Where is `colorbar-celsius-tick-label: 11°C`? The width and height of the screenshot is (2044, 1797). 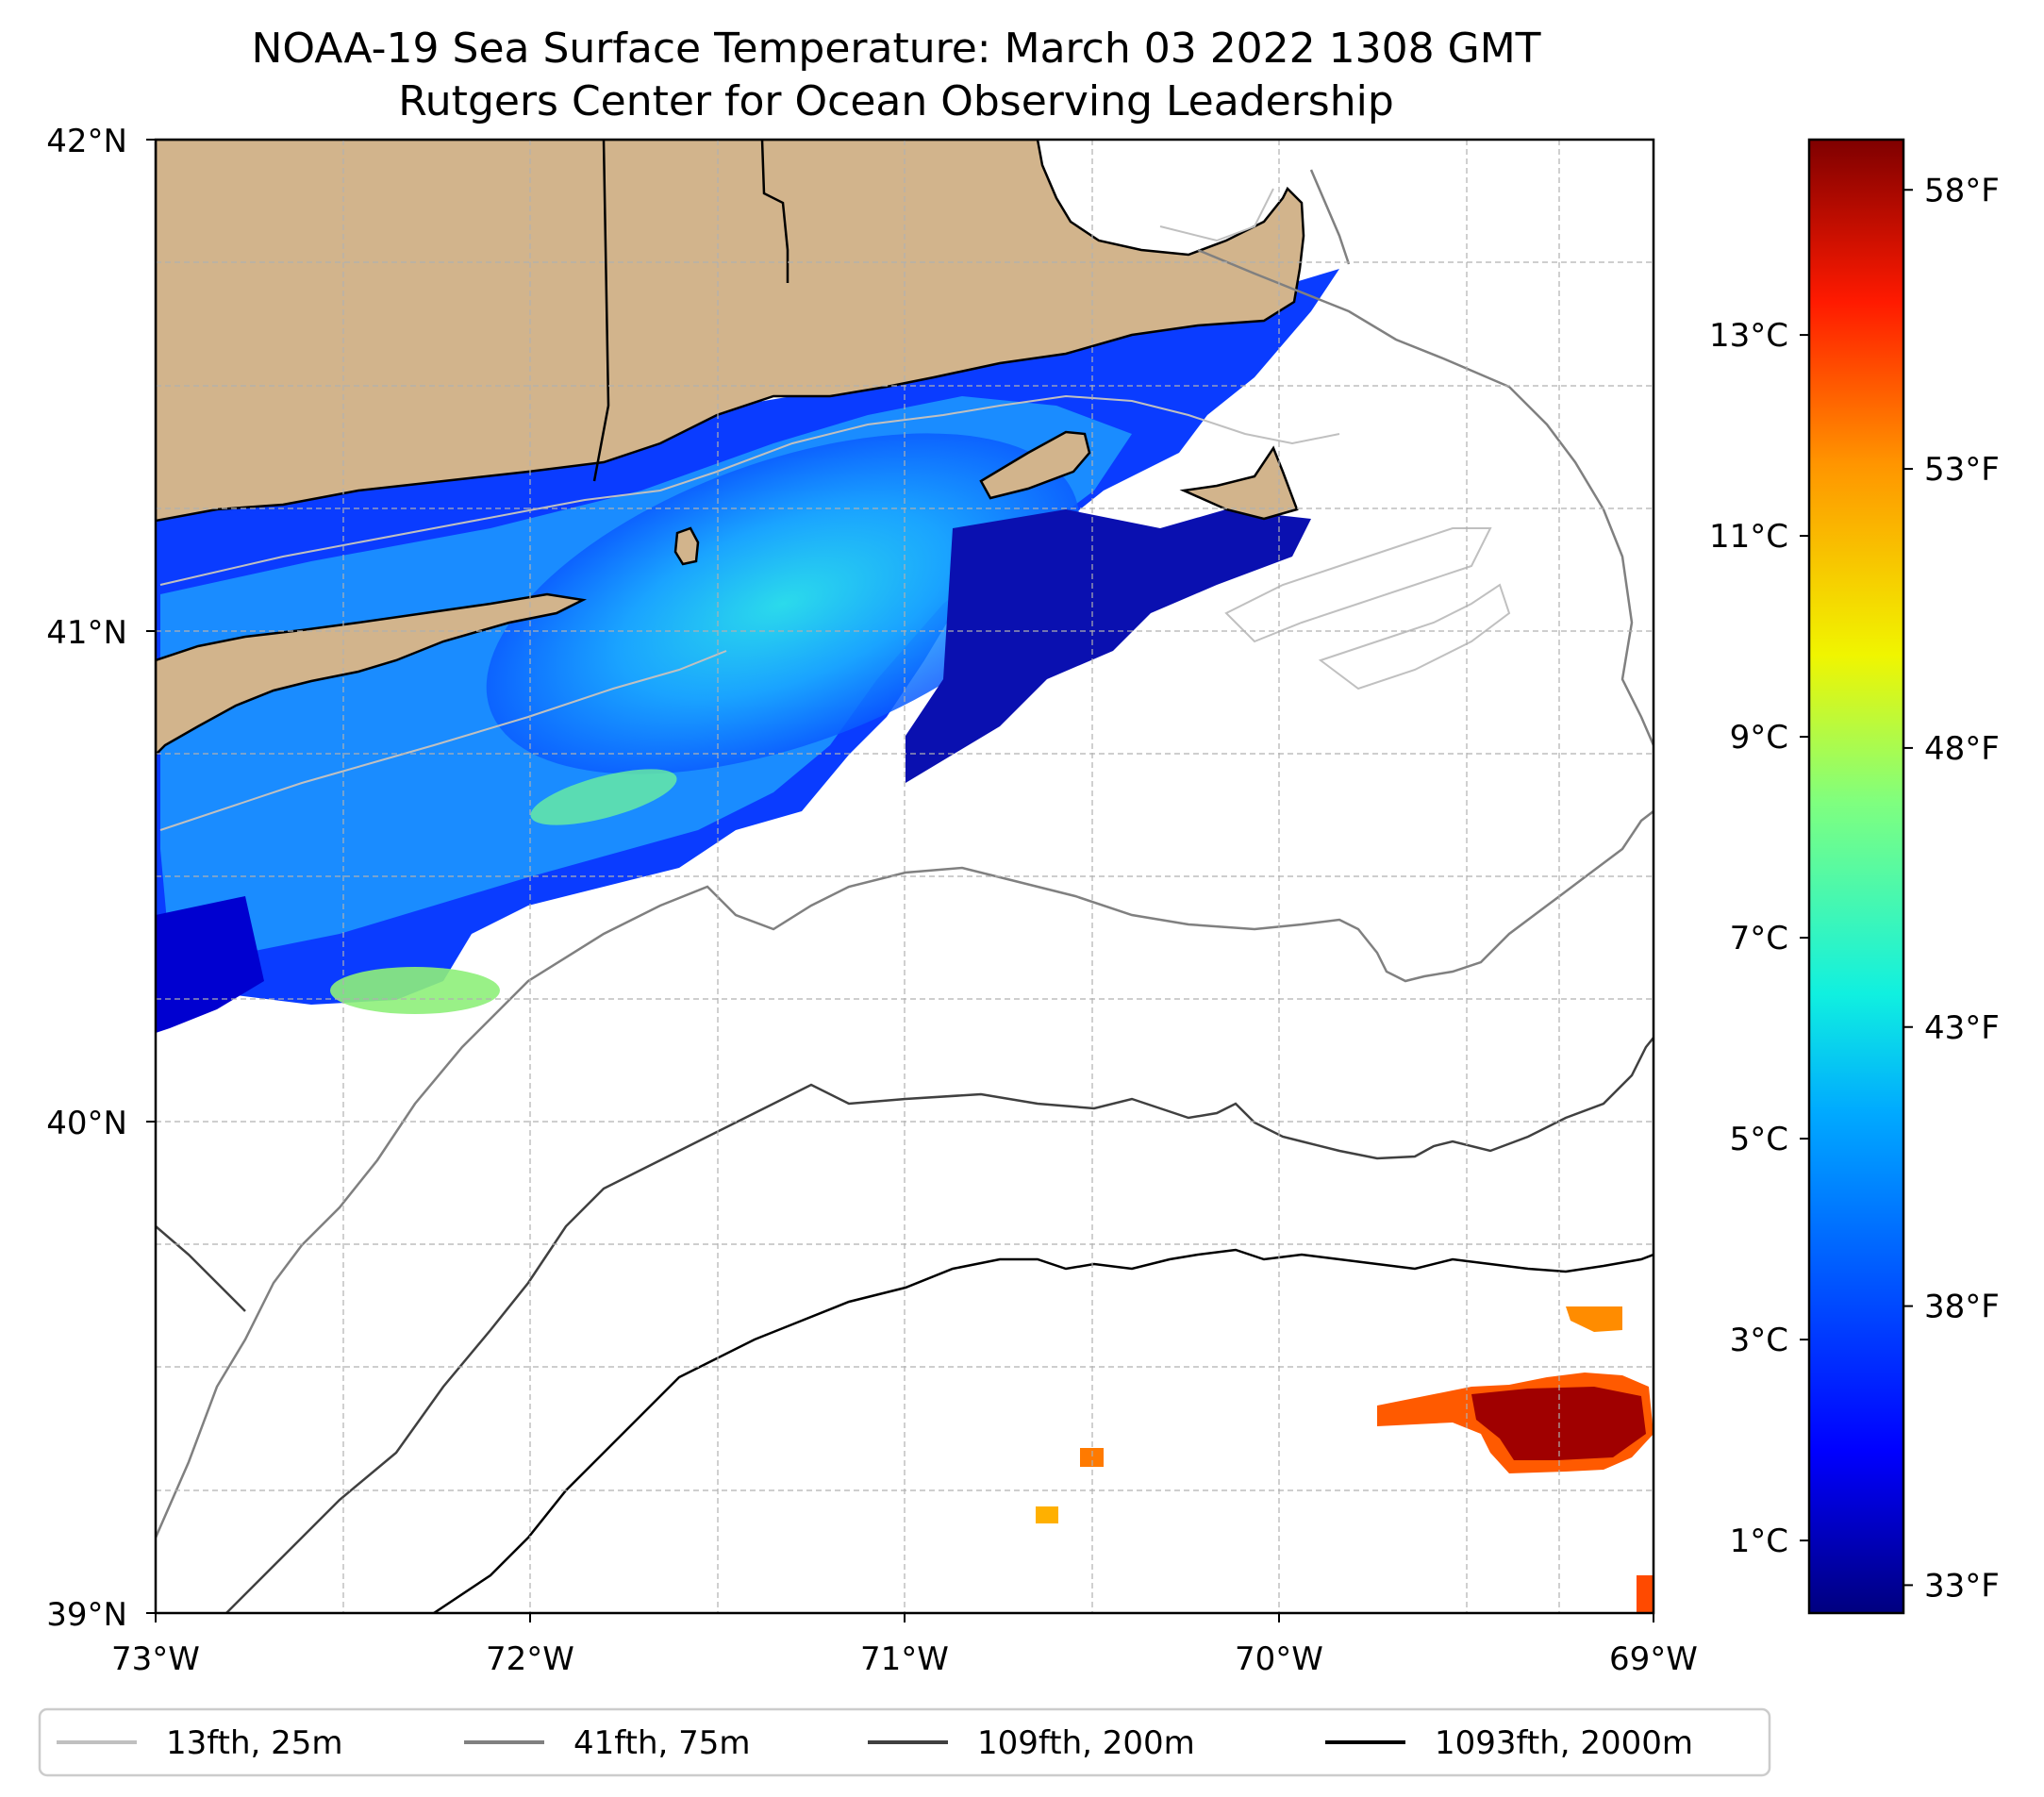
colorbar-celsius-tick-label: 11°C is located at coordinates (1748, 537).